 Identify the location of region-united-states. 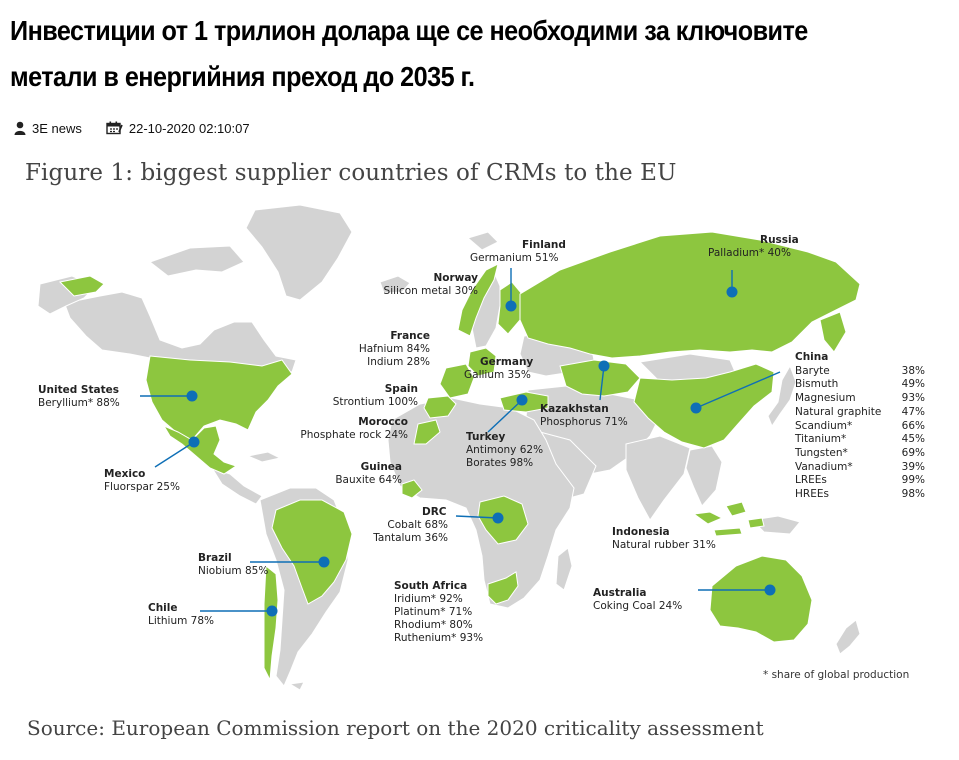
(219, 398).